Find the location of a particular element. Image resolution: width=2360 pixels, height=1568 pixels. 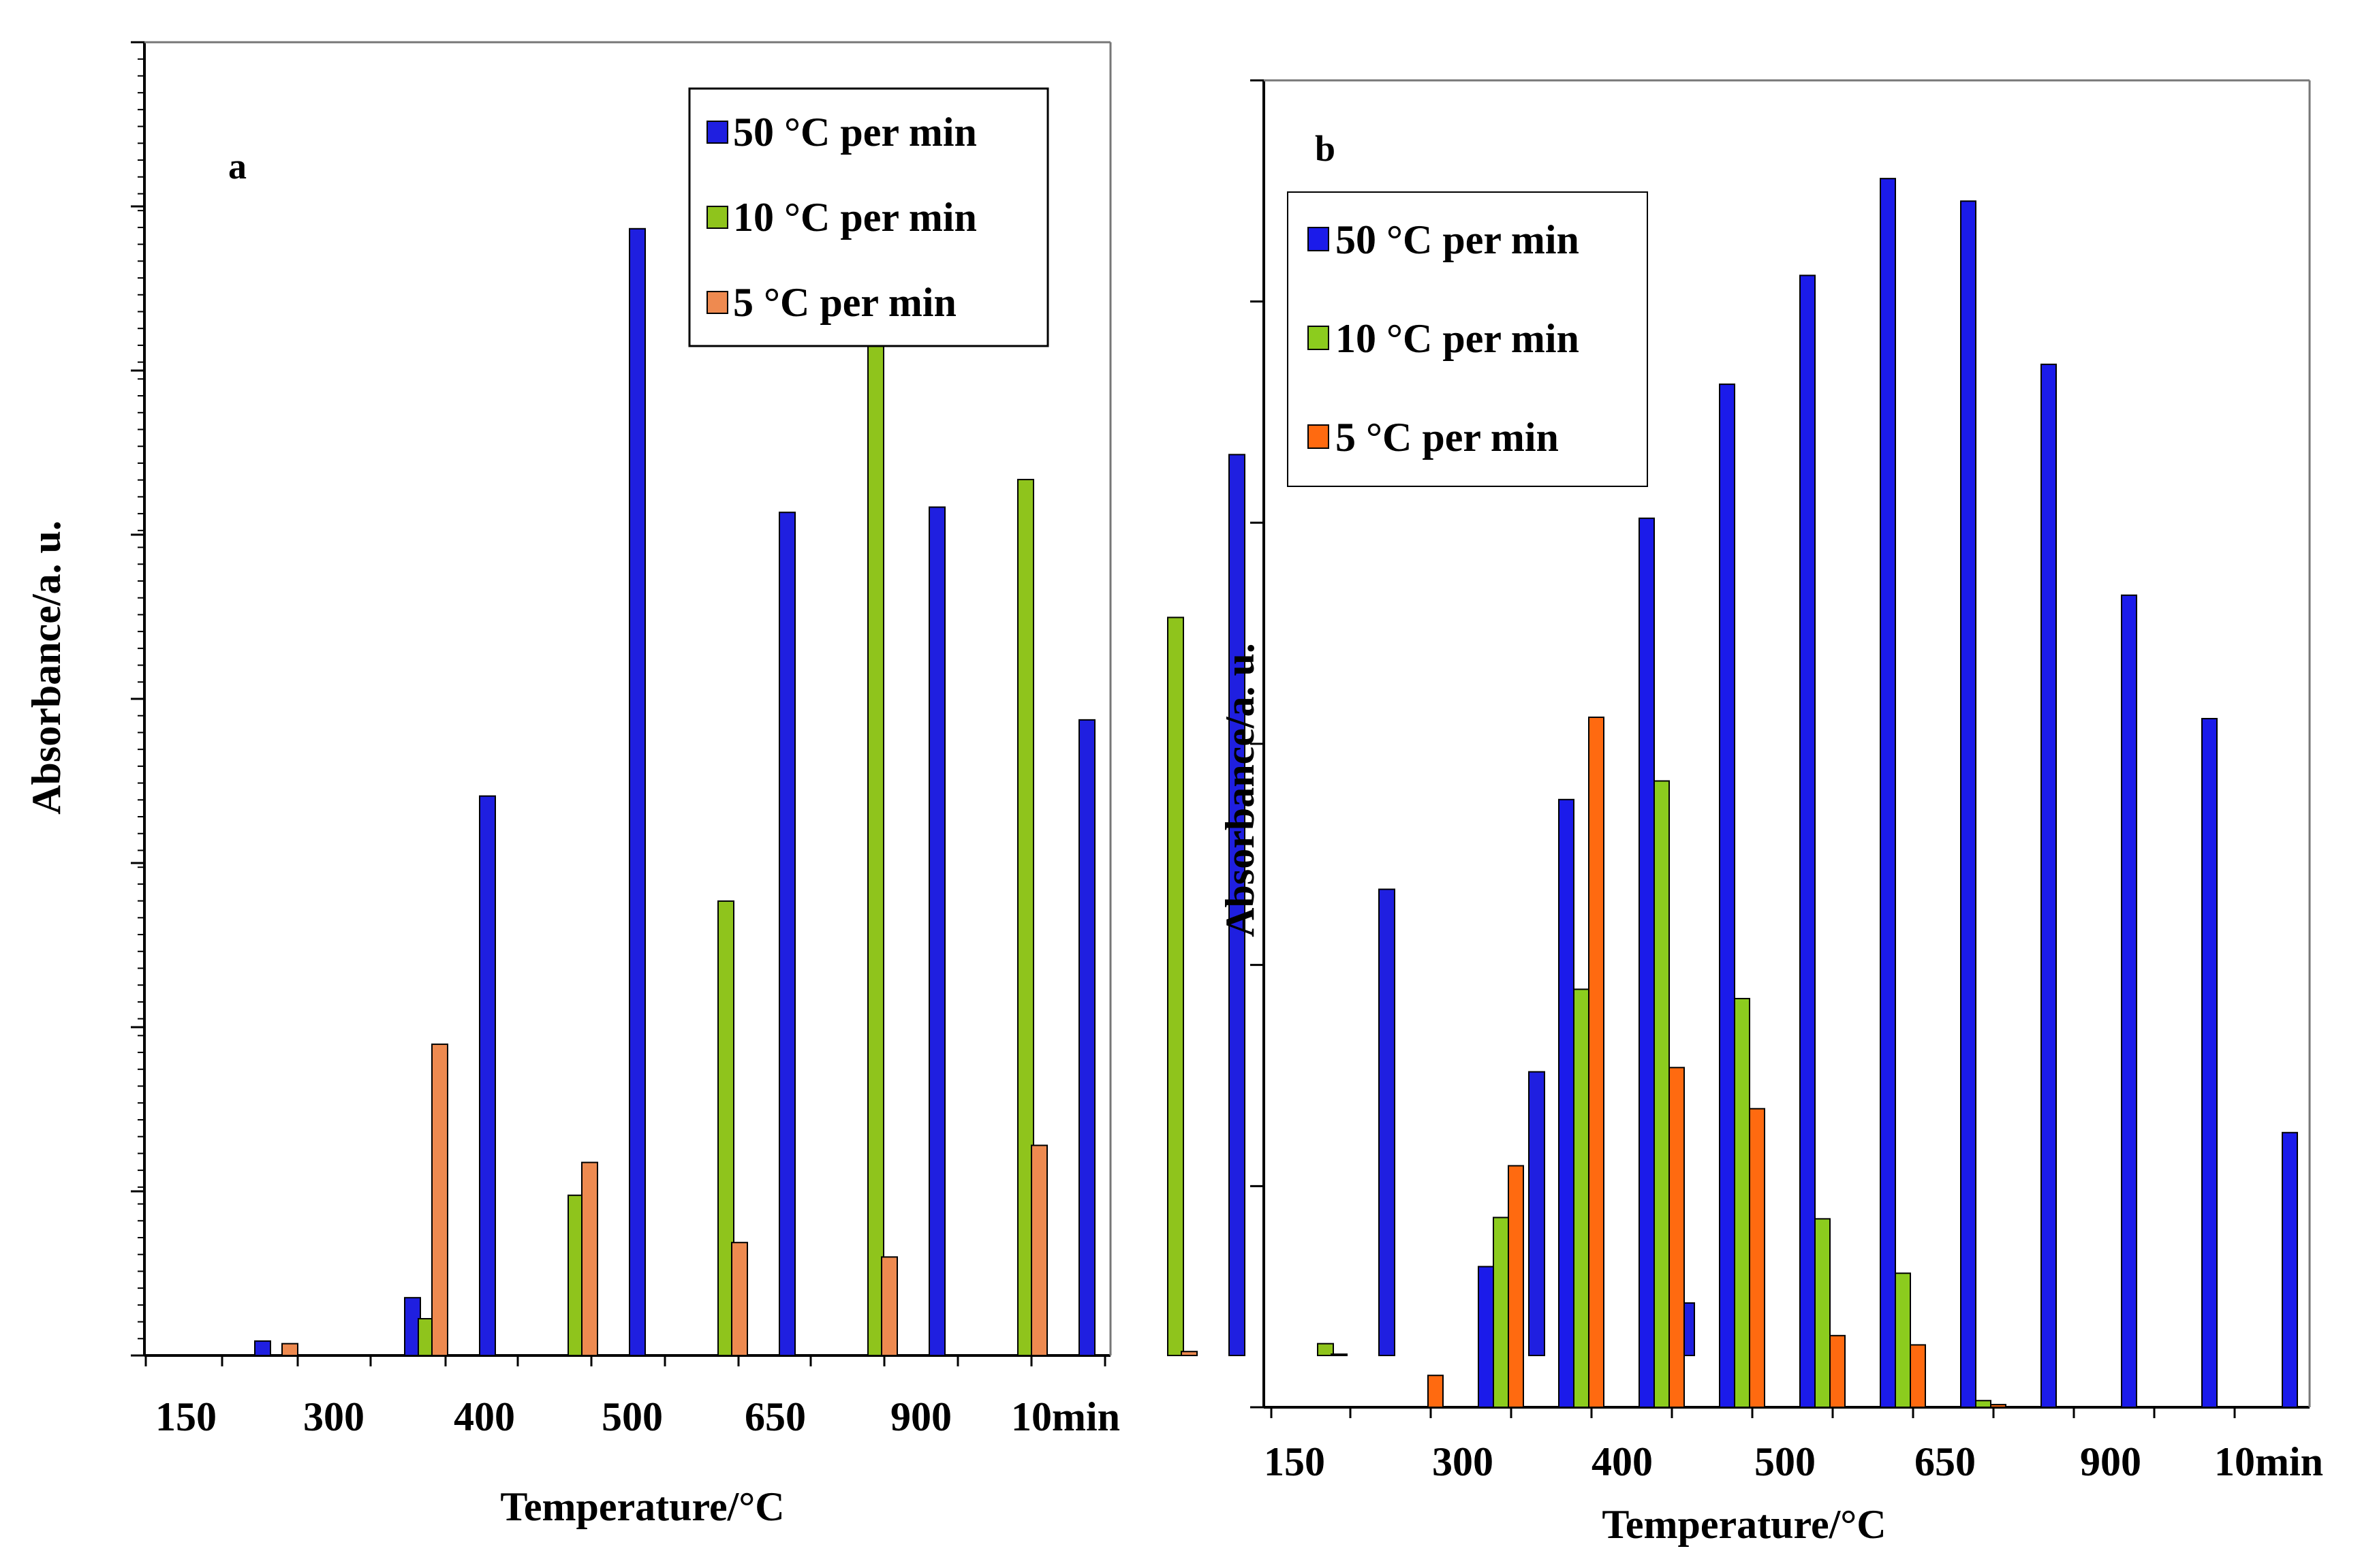

panel-a-x-tick-label: 10min is located at coordinates (1065, 1416).